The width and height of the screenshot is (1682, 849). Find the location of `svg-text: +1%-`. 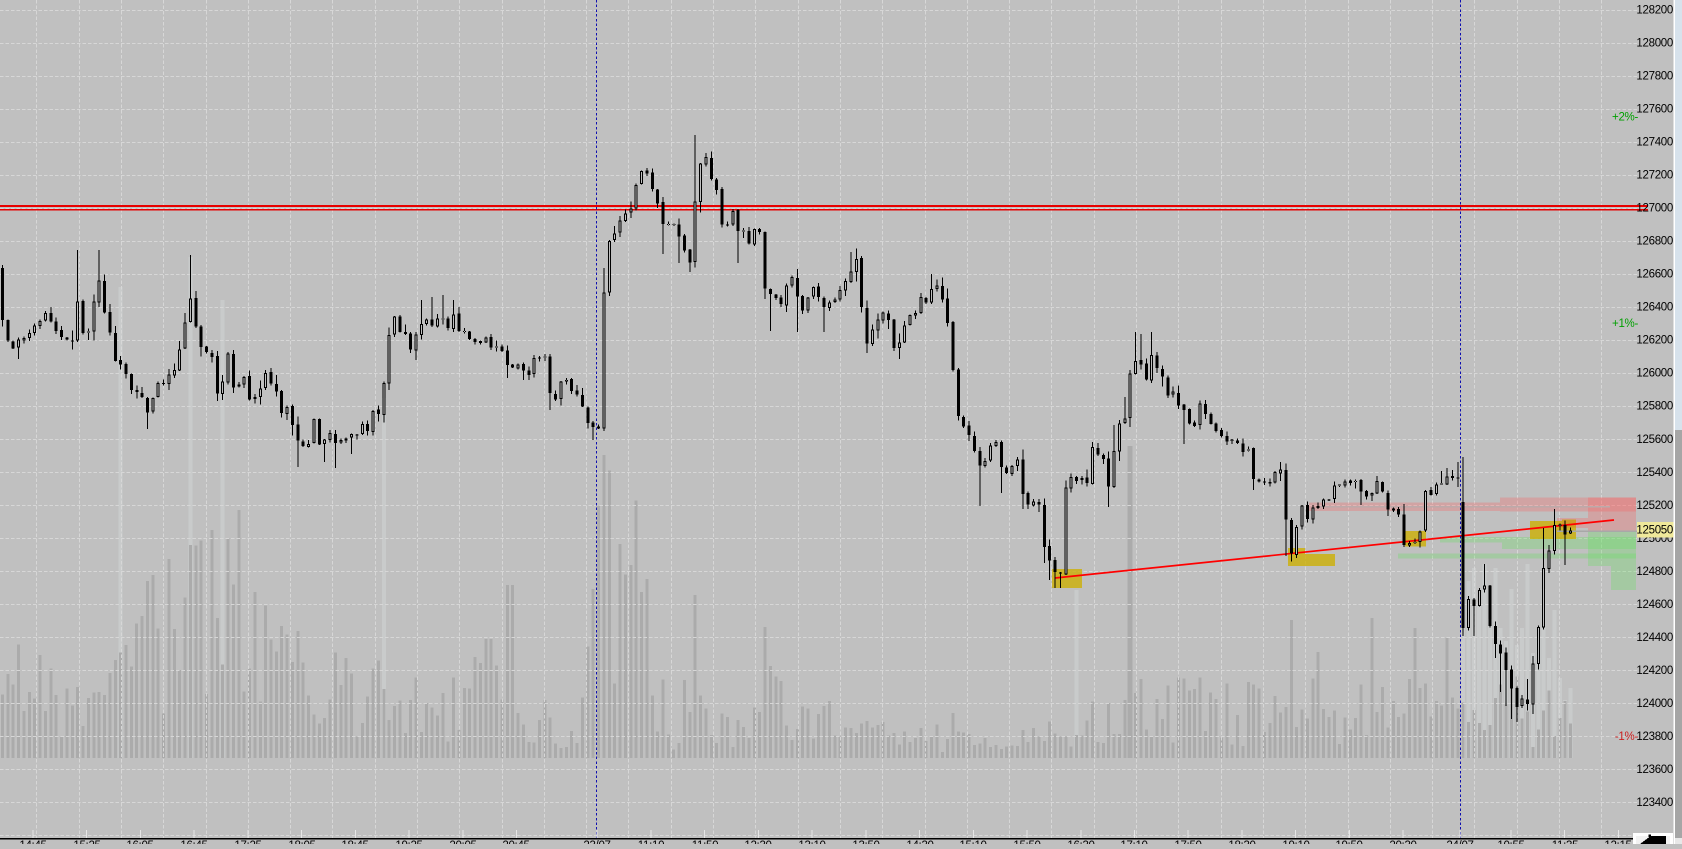

svg-text: +1%- is located at coordinates (1625, 324).